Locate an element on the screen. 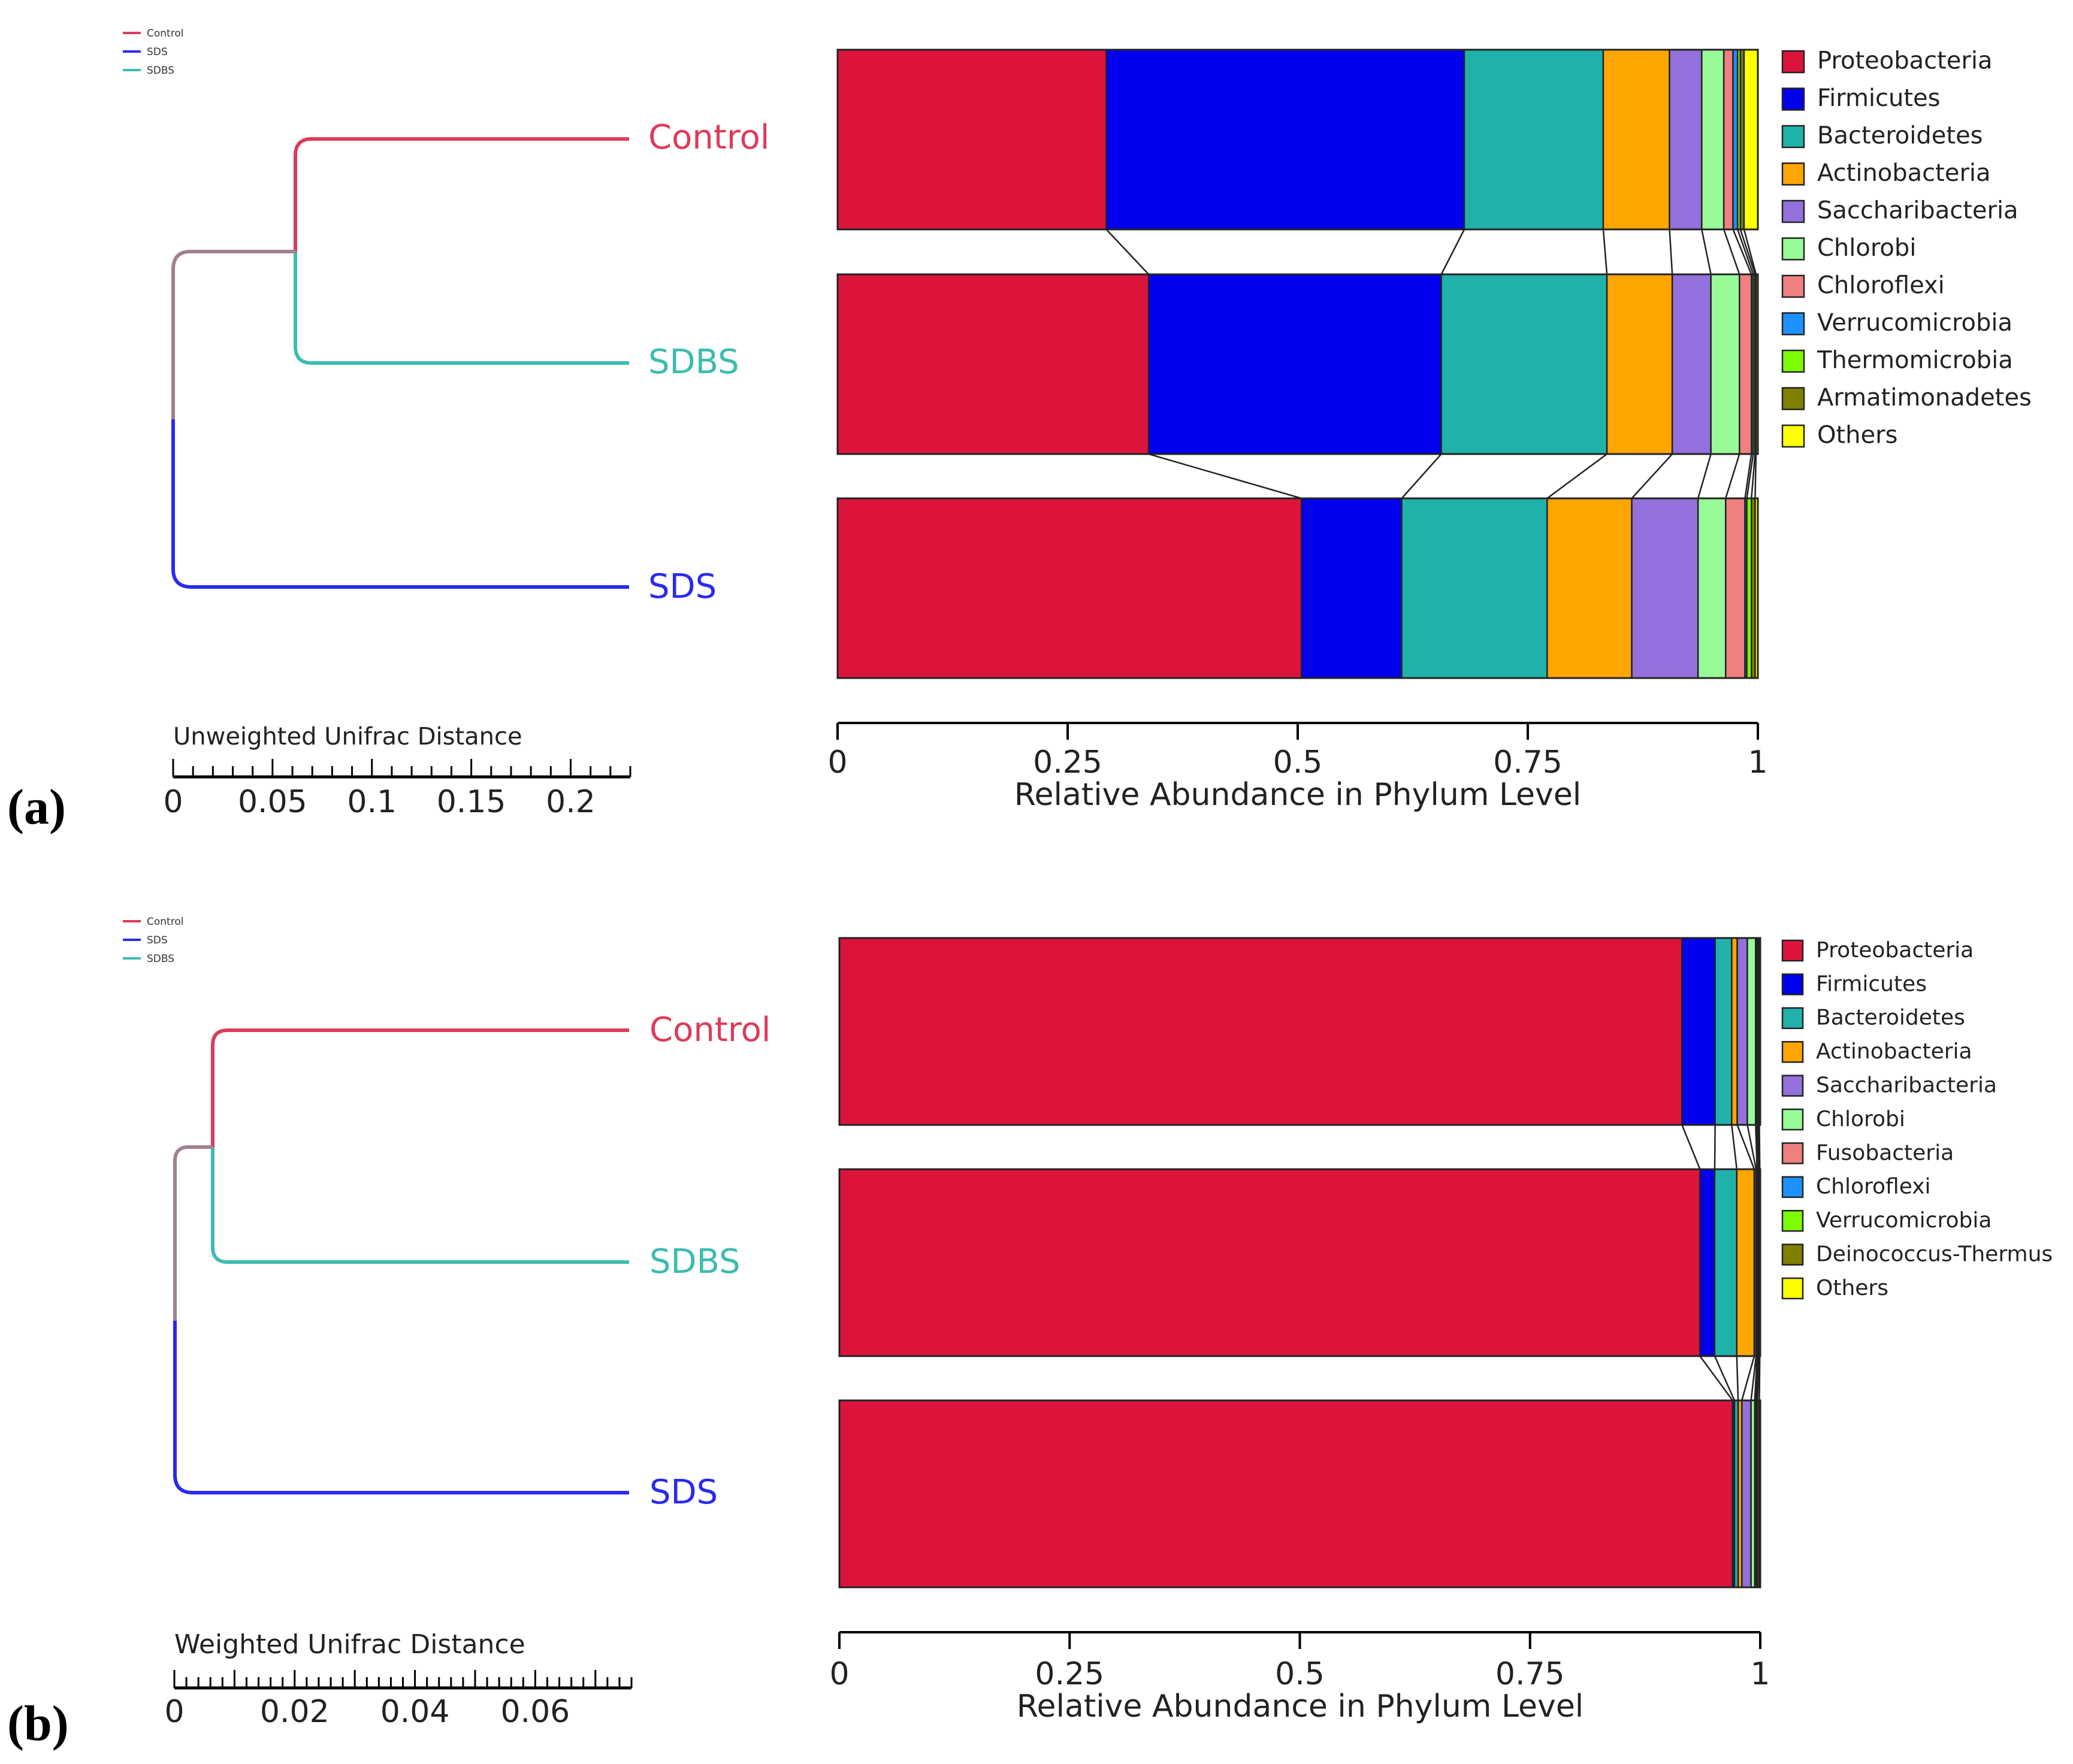 The width and height of the screenshot is (2073, 1764). legend-item-armatimonadetes: Armatimonadetes is located at coordinates (1907, 398).